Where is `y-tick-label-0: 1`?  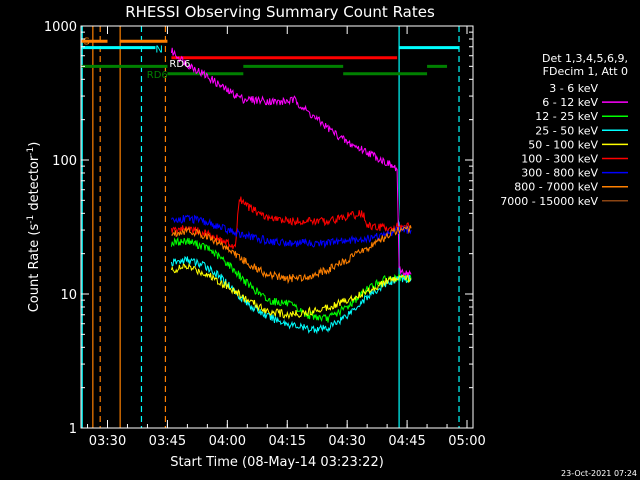
y-tick-label-0: 1 is located at coordinates (73, 429).